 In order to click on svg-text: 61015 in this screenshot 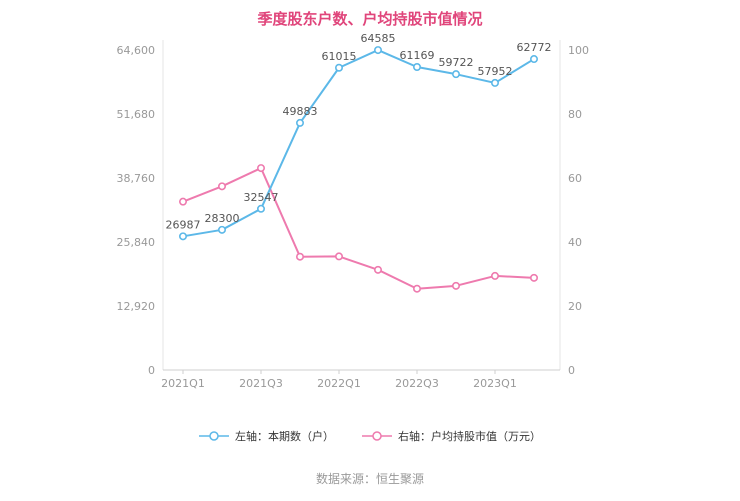, I will do `click(339, 56)`.